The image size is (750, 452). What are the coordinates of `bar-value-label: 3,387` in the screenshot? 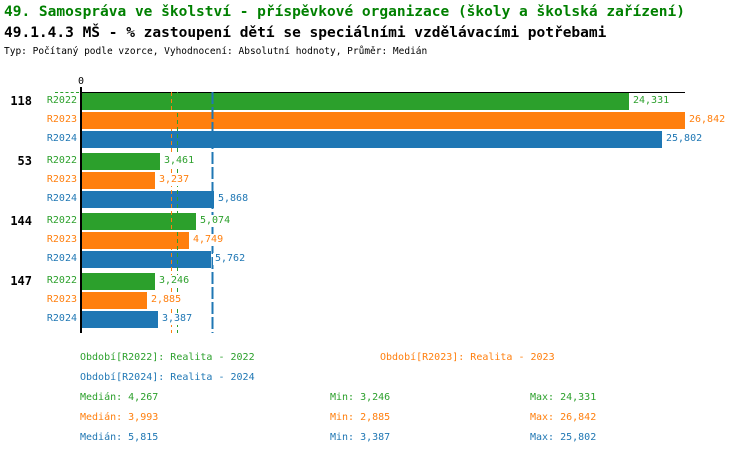 It's located at (177, 319).